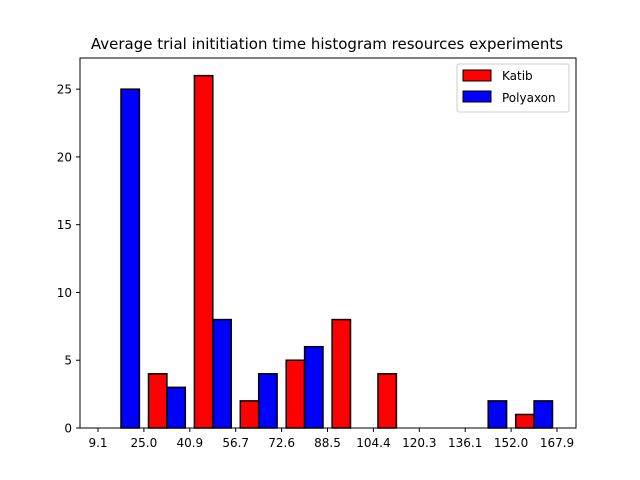  Describe the element at coordinates (511, 443) in the screenshot. I see `x-tick-label: 152.0` at that location.